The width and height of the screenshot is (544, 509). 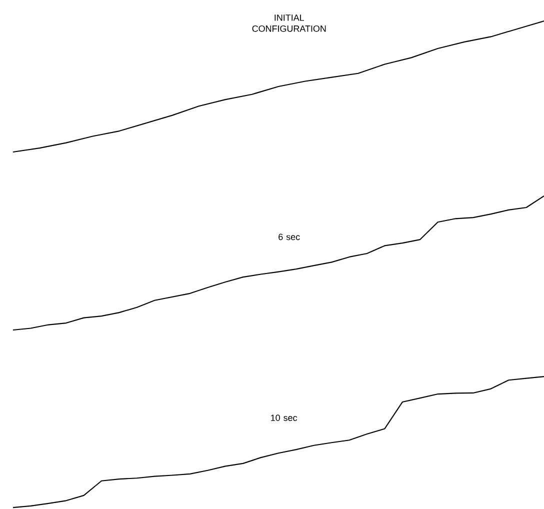 I want to click on text: 10 sec, so click(x=284, y=417).